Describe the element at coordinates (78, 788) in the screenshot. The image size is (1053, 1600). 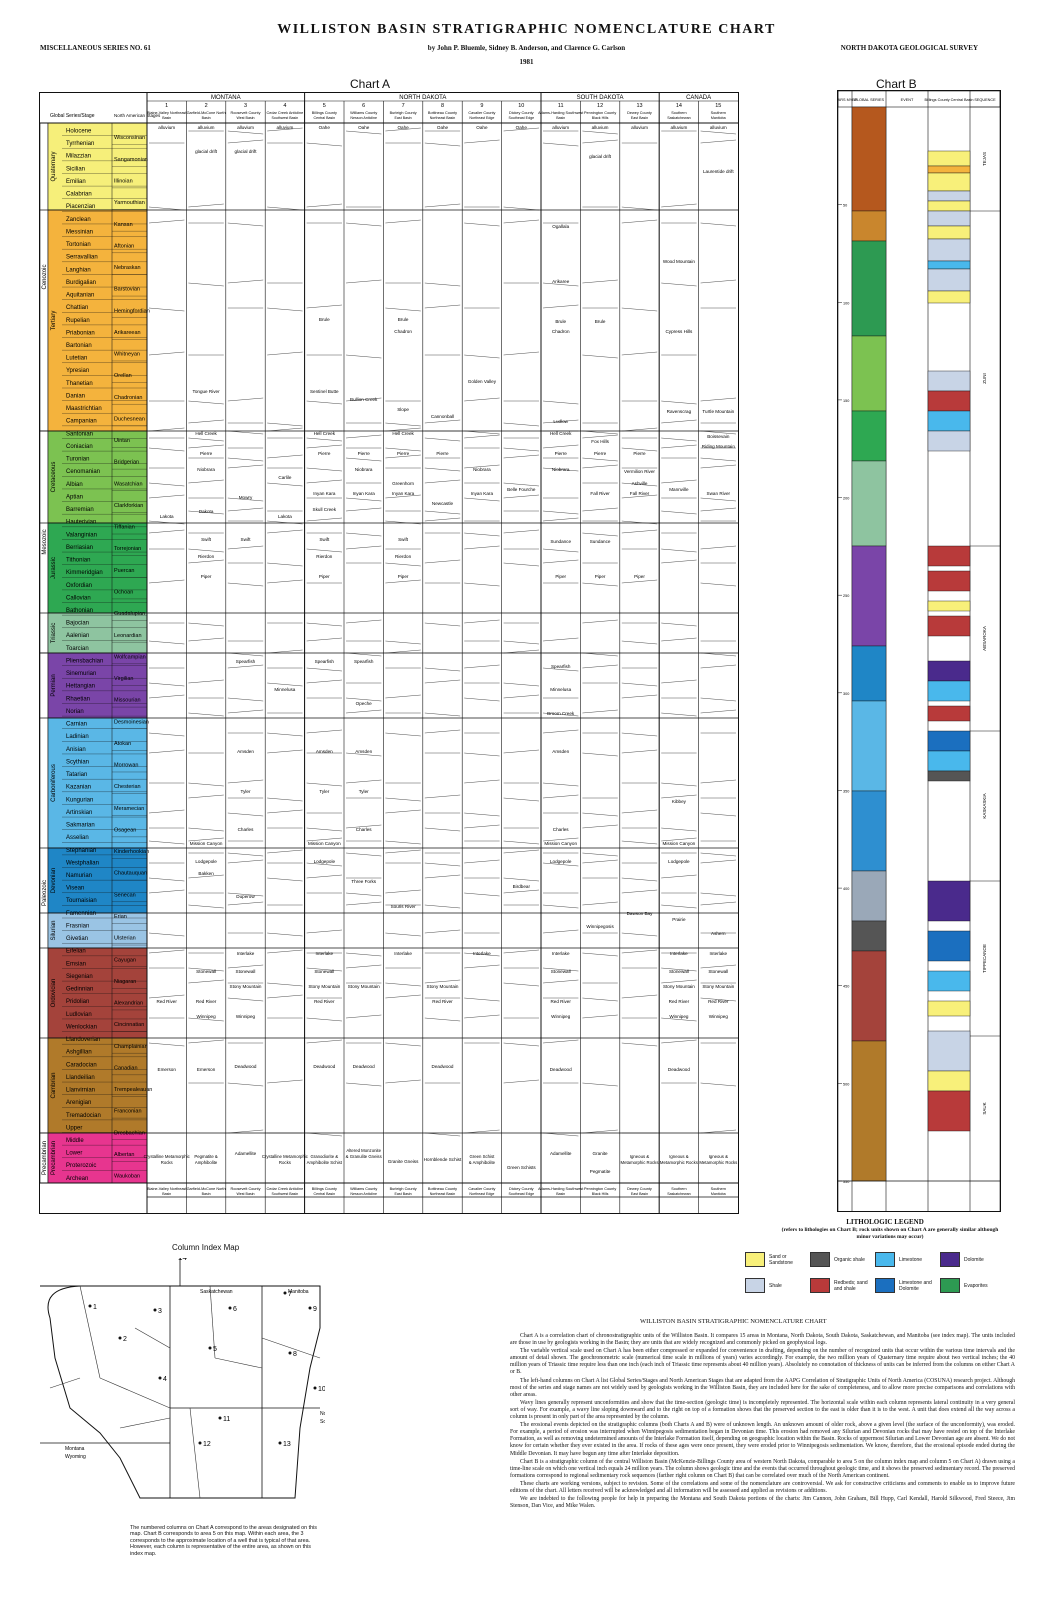
I see `stage-label: Kazanian` at that location.